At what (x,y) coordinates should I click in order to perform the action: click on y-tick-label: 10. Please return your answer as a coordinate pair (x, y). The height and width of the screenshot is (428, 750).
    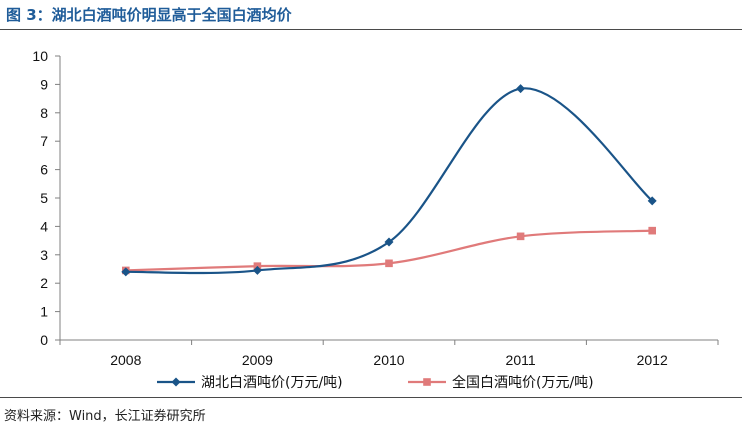
    Looking at the image, I should click on (40, 56).